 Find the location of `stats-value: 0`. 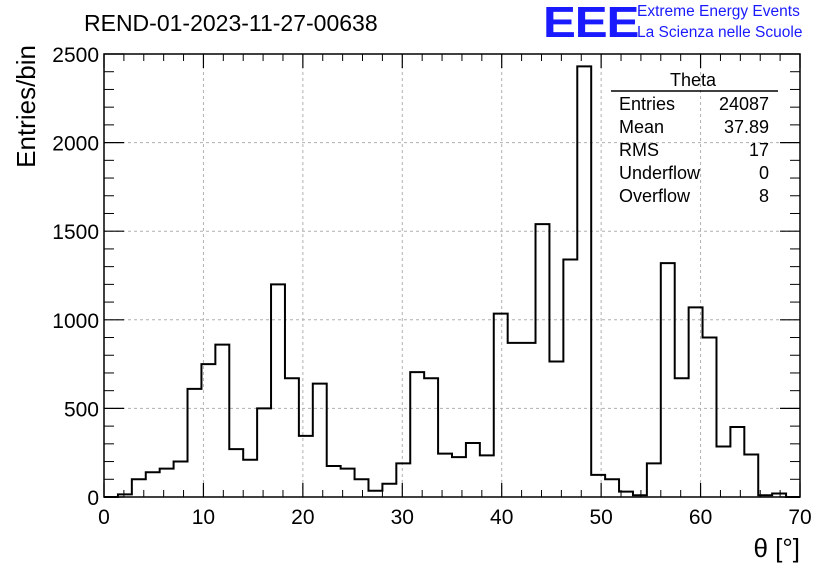

stats-value: 0 is located at coordinates (764, 173).